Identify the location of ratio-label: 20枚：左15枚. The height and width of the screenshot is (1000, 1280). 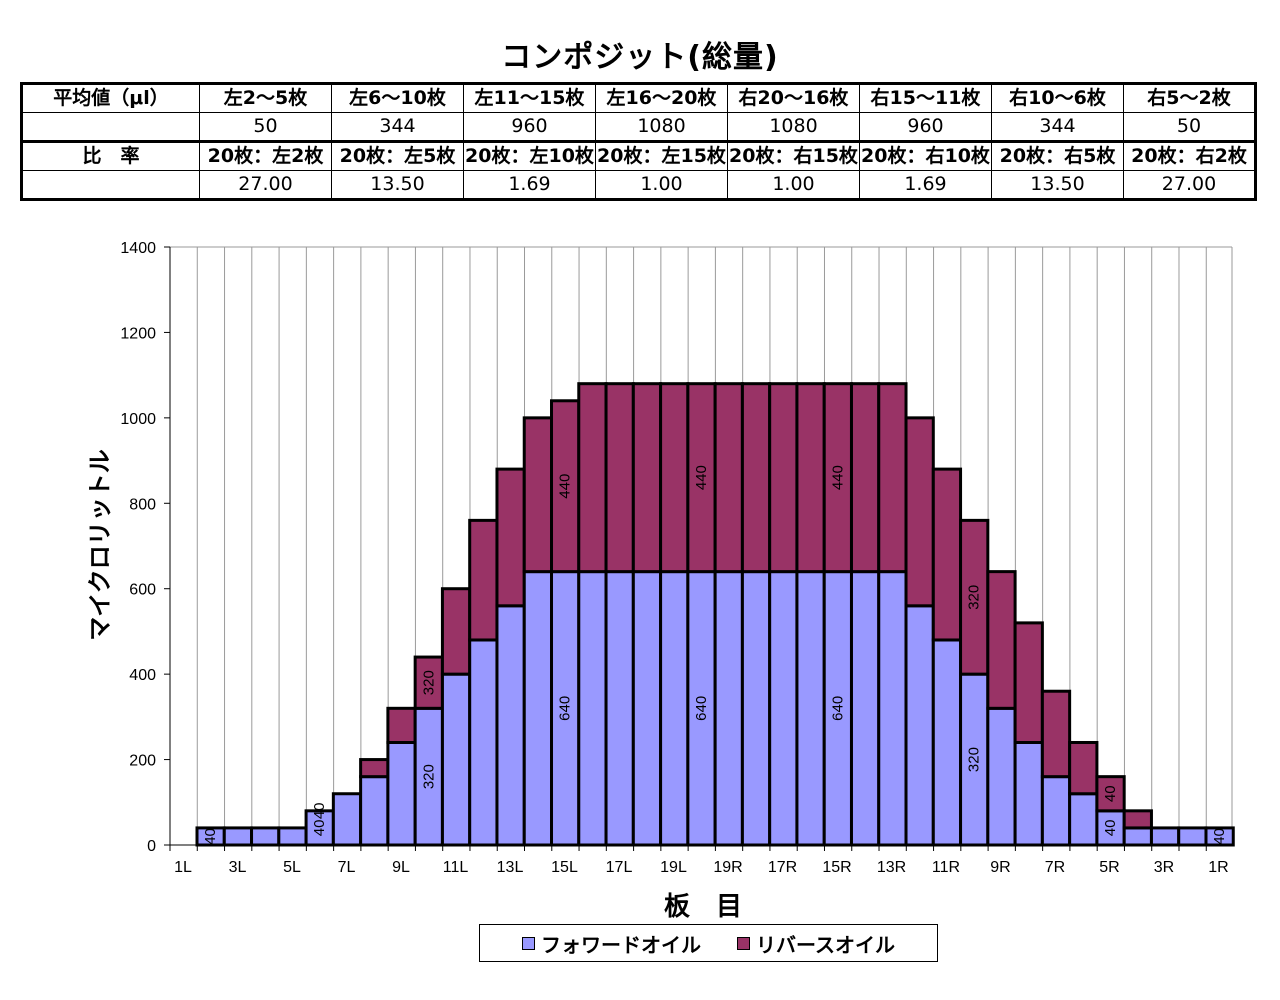
(661, 155).